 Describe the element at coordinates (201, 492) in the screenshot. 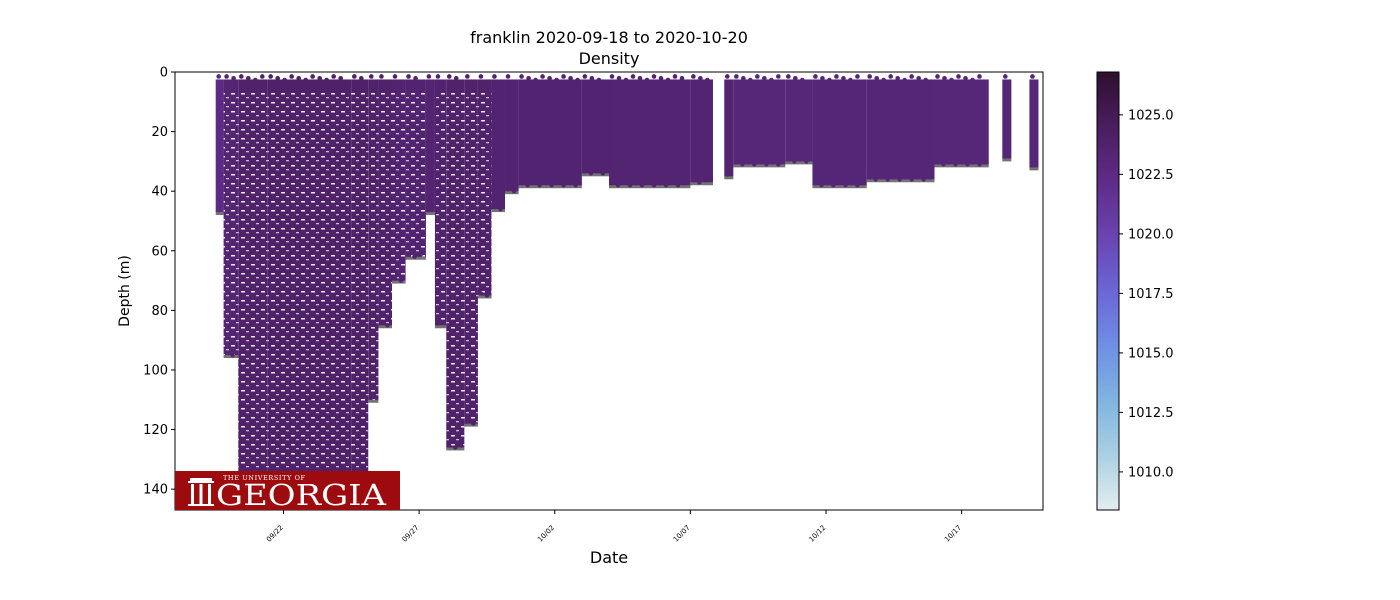

I see `arch-icon` at that location.